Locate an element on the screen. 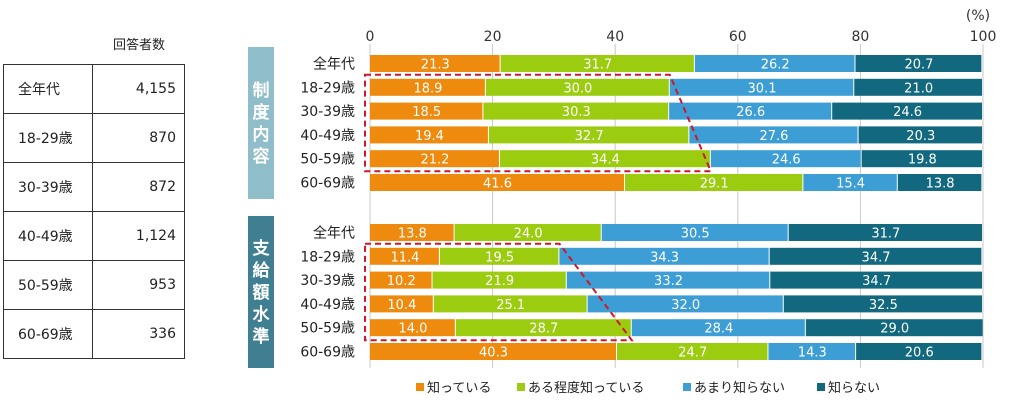 This screenshot has height=407, width=1015. x-tick-label: 40 is located at coordinates (615, 37).